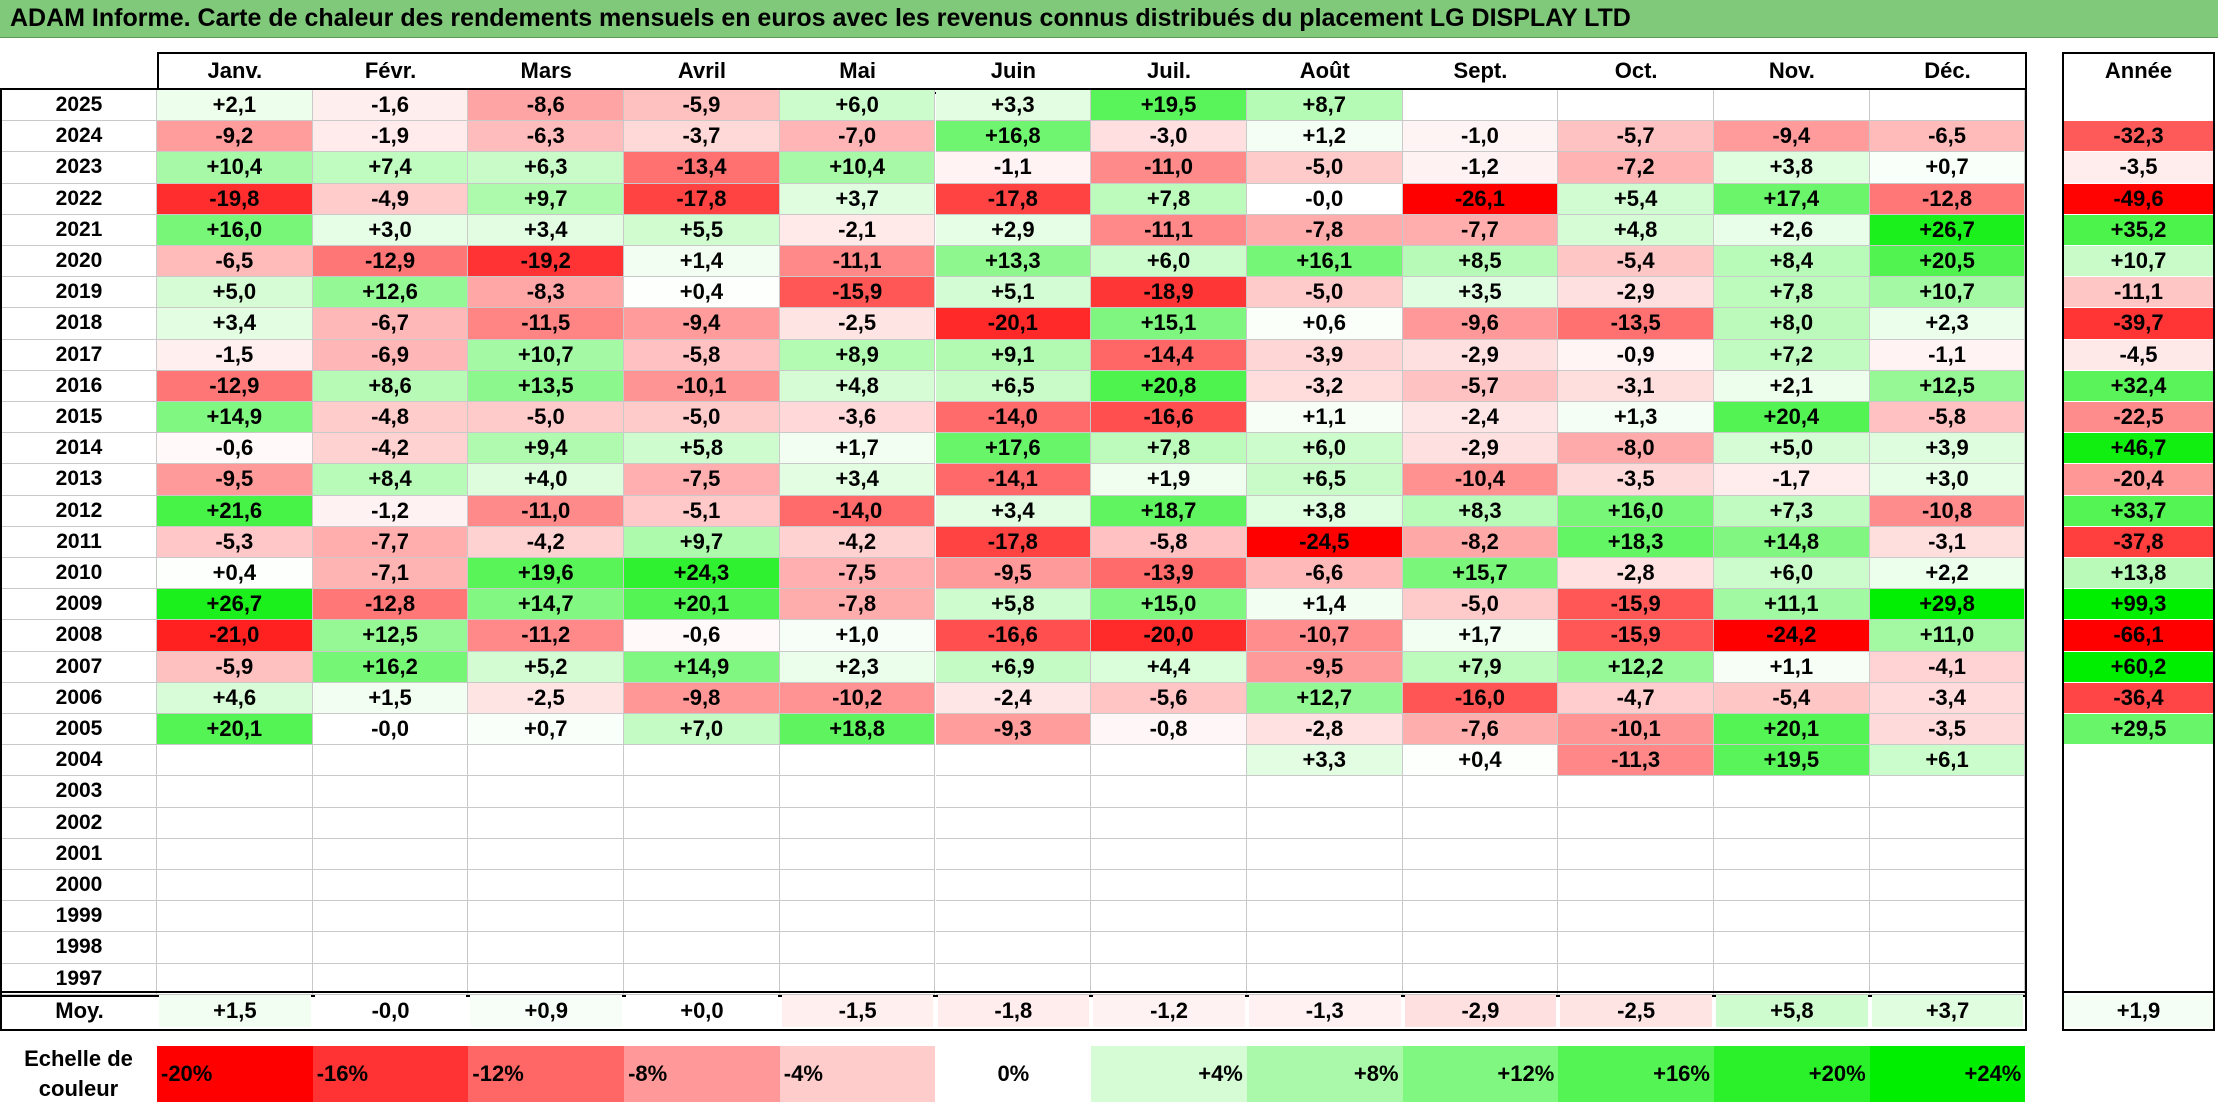 This screenshot has width=2218, height=1106. Describe the element at coordinates (79, 168) in the screenshot. I see `year-label: 2023` at that location.